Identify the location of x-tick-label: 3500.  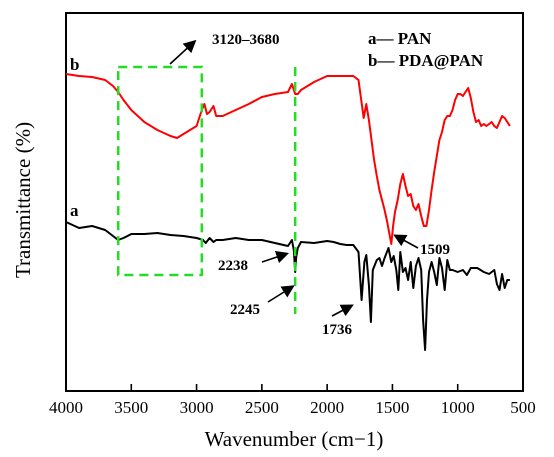
(131, 407).